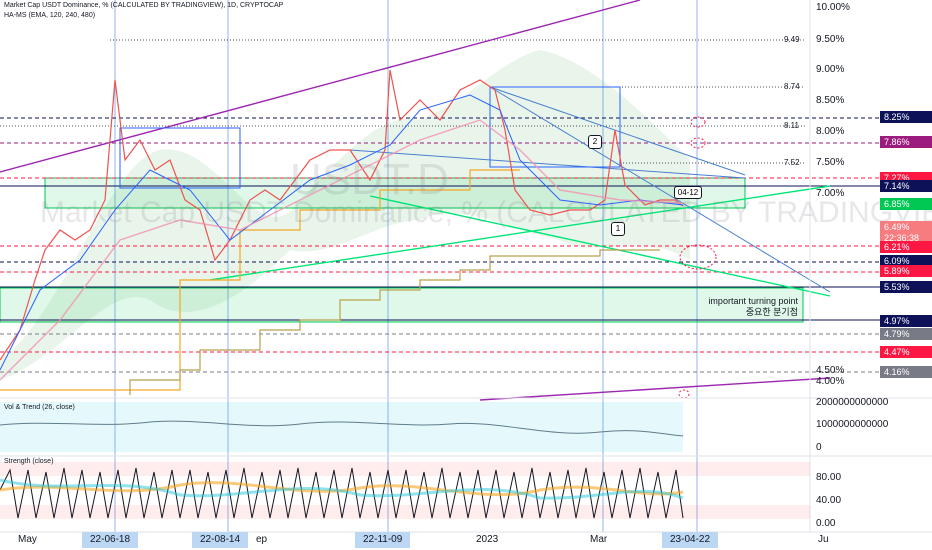  Describe the element at coordinates (897, 142) in the screenshot. I see `price-badge-label: 7.86%` at that location.